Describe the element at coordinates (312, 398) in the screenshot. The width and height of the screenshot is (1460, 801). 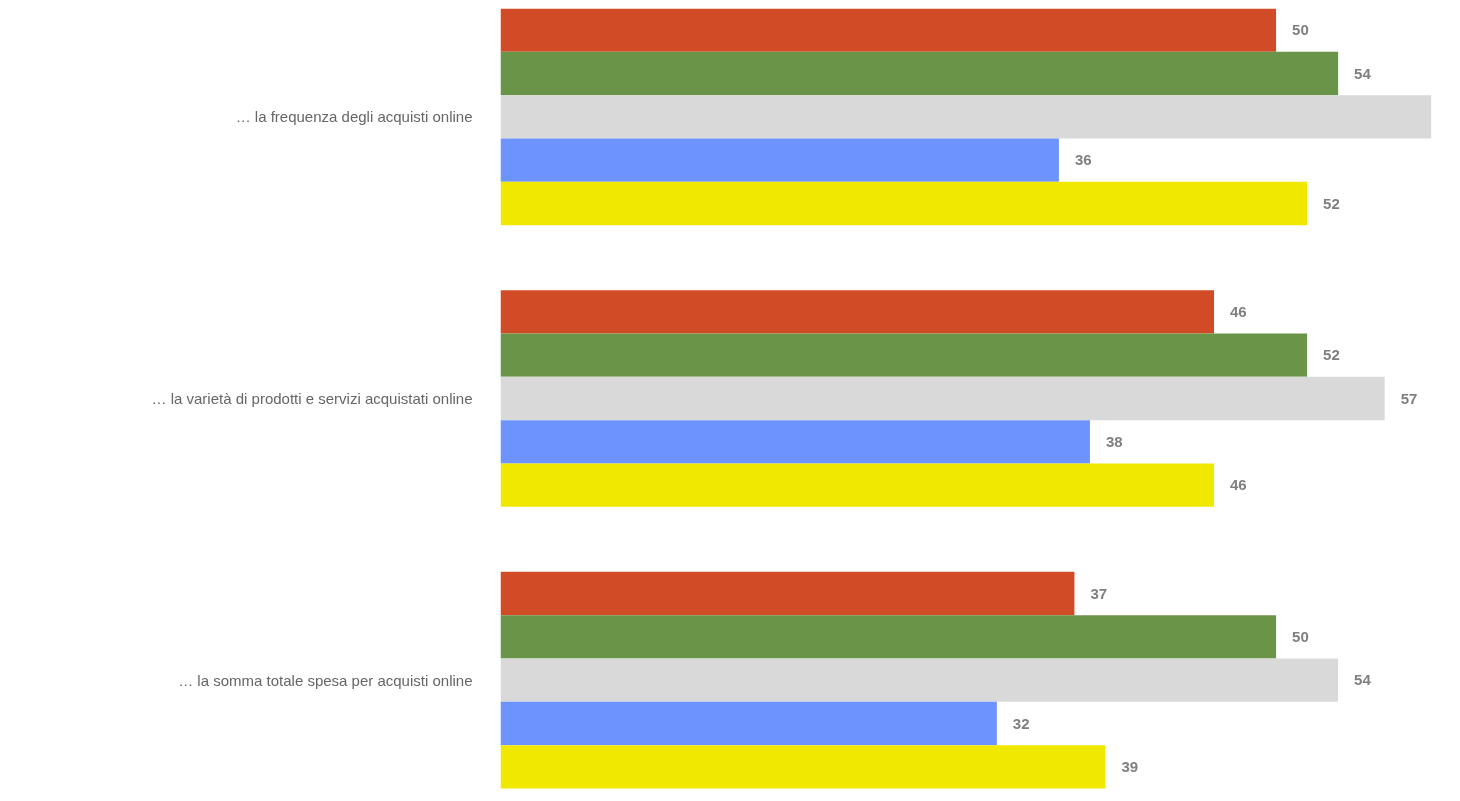
I see `y-tick-label: … la varietà di prodotti e servizi acquistati online` at that location.